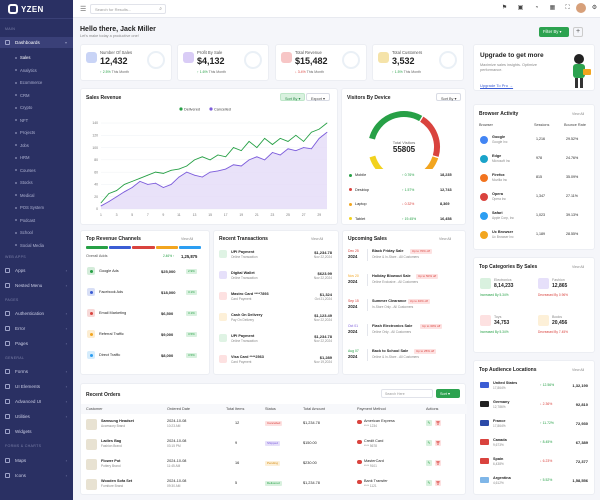 Image resolution: width=600 pixels, height=500 pixels. What do you see at coordinates (236, 443) in the screenshot?
I see `order-items: 9` at bounding box center [236, 443].